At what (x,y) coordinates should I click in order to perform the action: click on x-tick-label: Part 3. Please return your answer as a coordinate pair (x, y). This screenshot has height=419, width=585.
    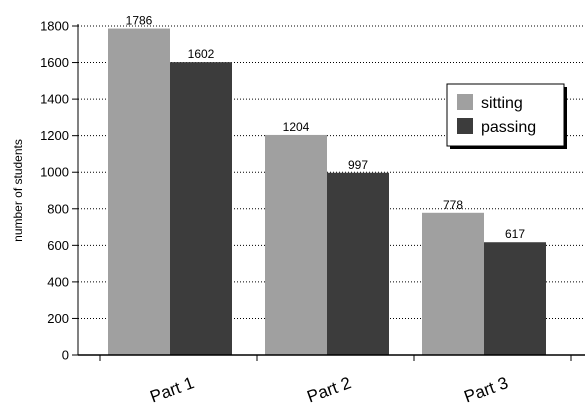
    Looking at the image, I should click on (486, 389).